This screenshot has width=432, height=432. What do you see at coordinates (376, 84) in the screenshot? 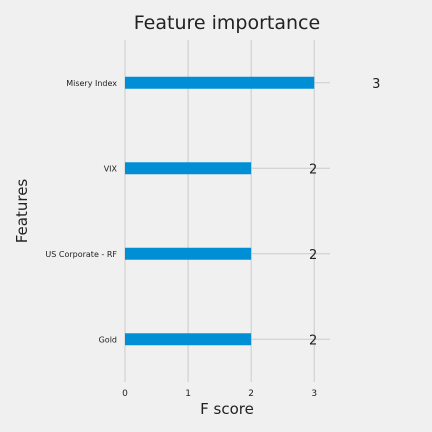
I see `data-label: 3` at bounding box center [376, 84].